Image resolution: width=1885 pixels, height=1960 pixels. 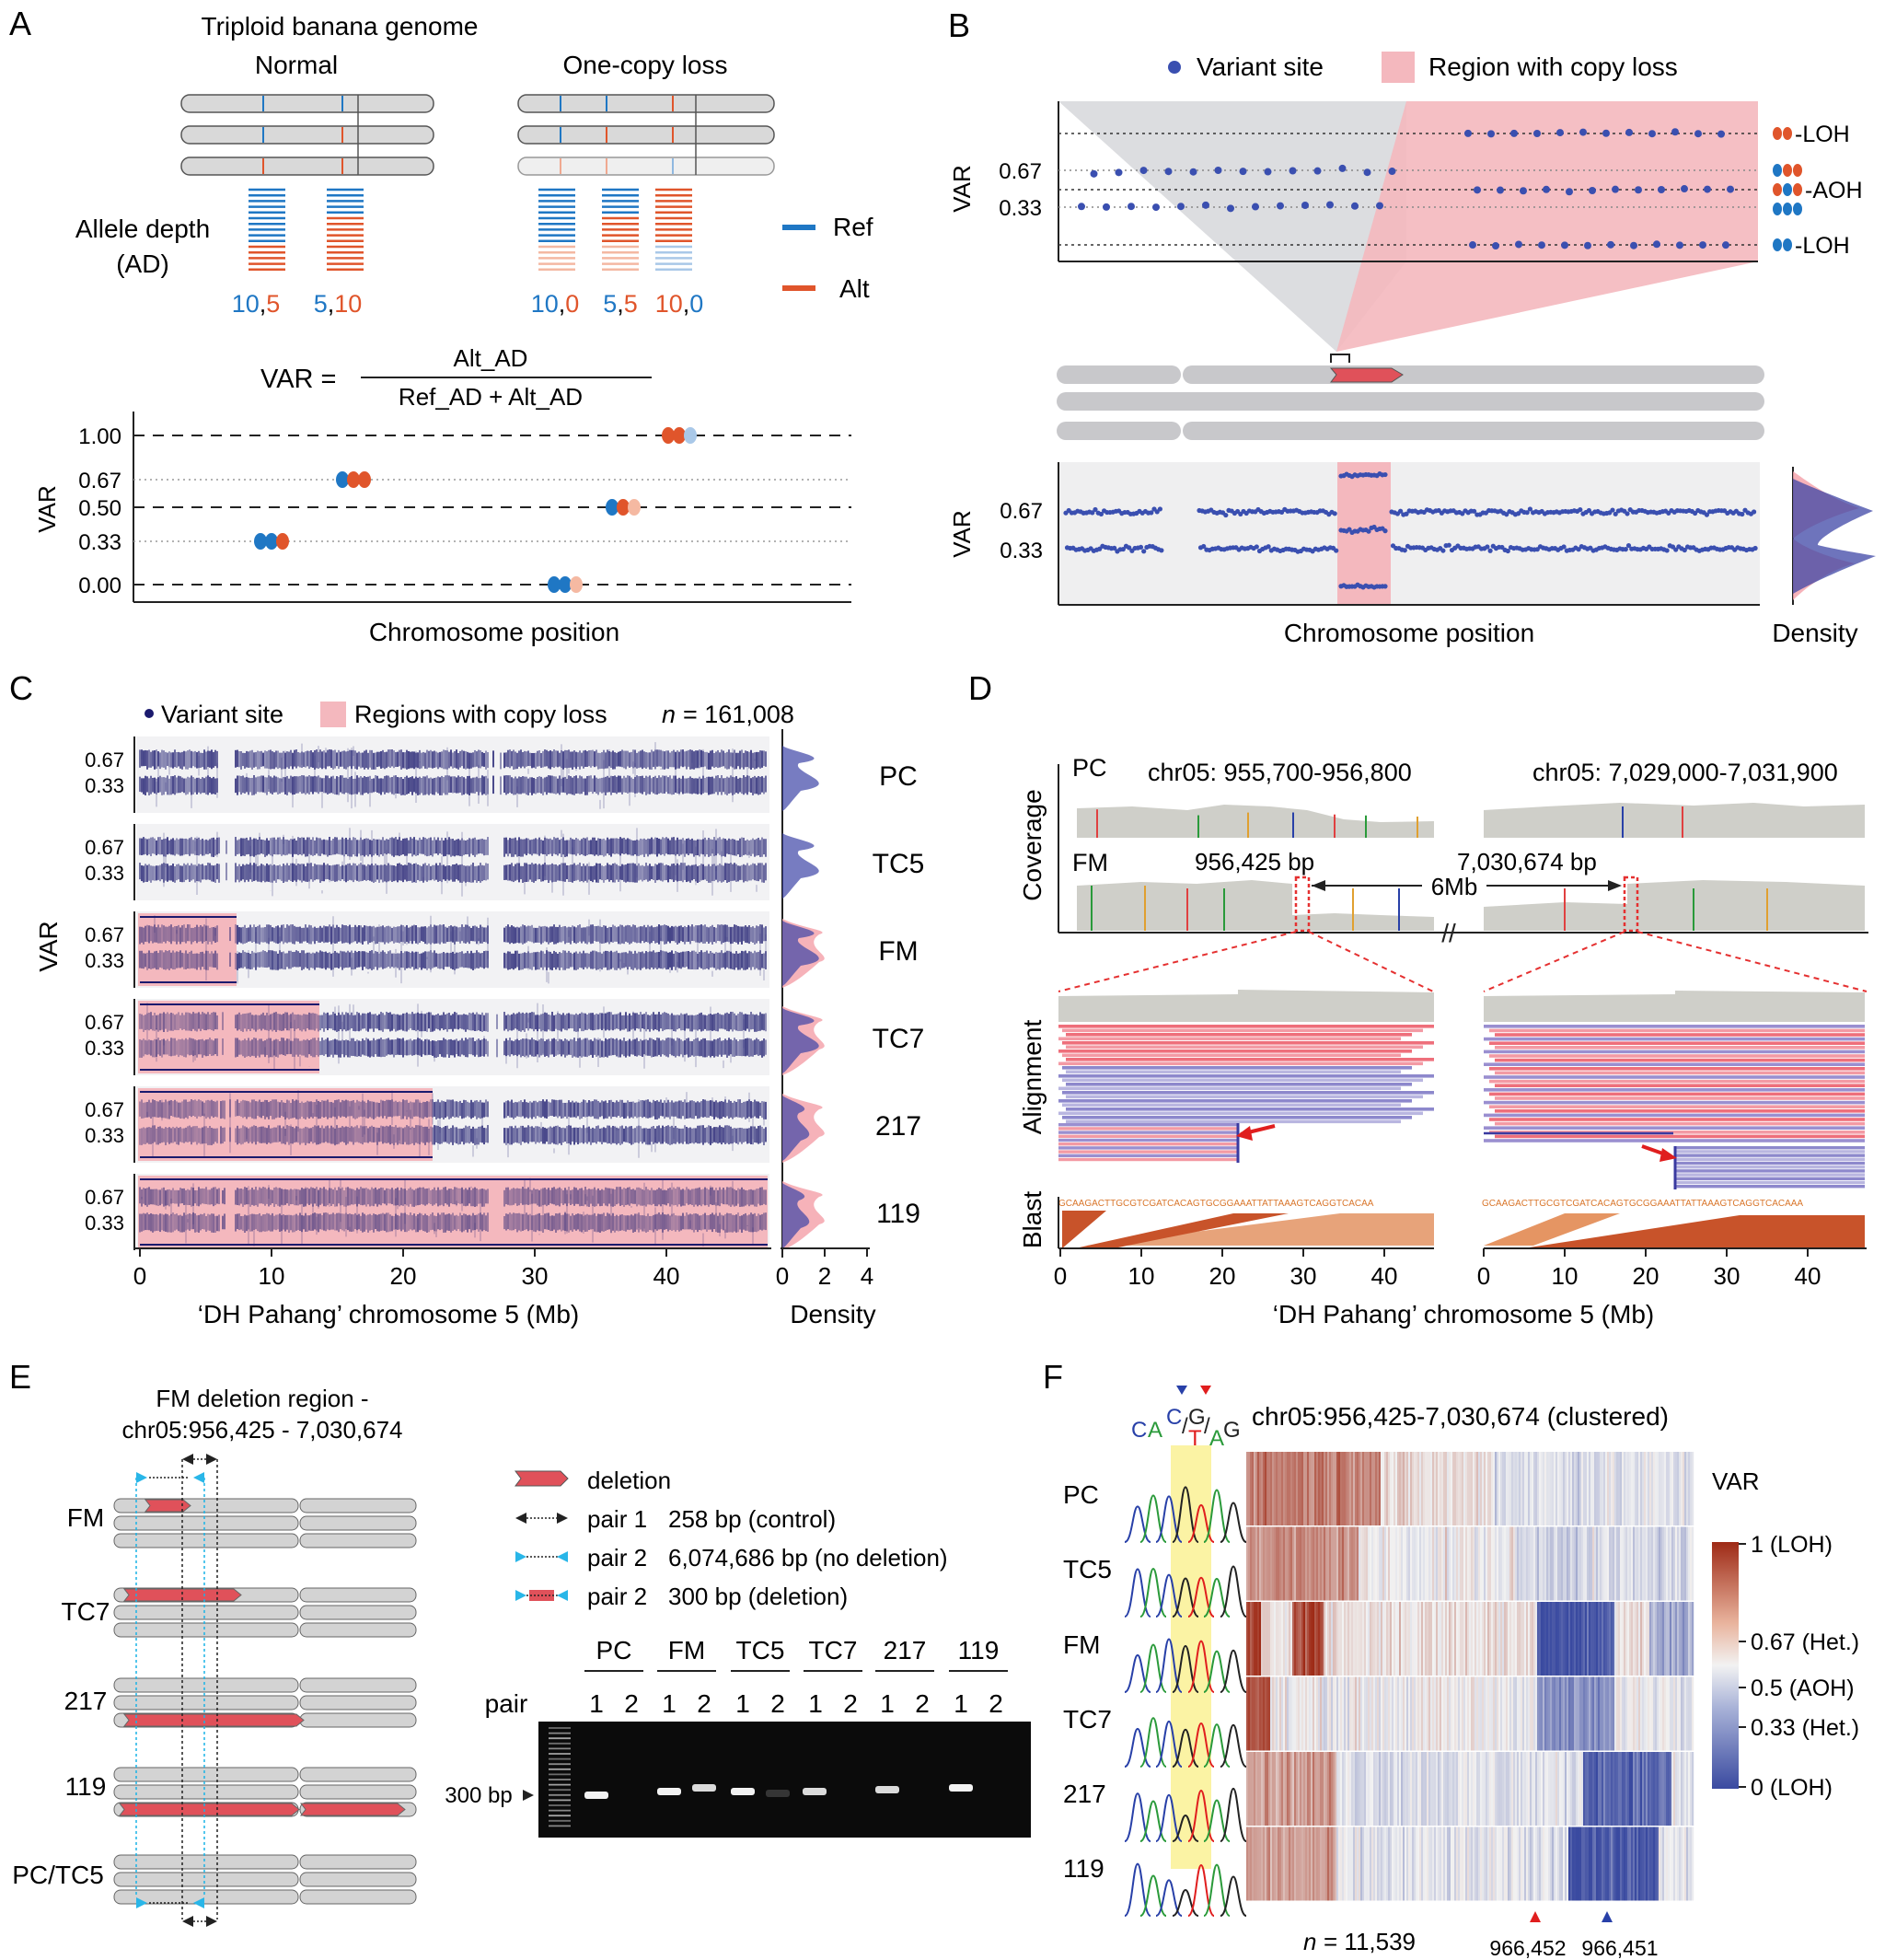 I want to click on dot-group-0.00, so click(x=565, y=584).